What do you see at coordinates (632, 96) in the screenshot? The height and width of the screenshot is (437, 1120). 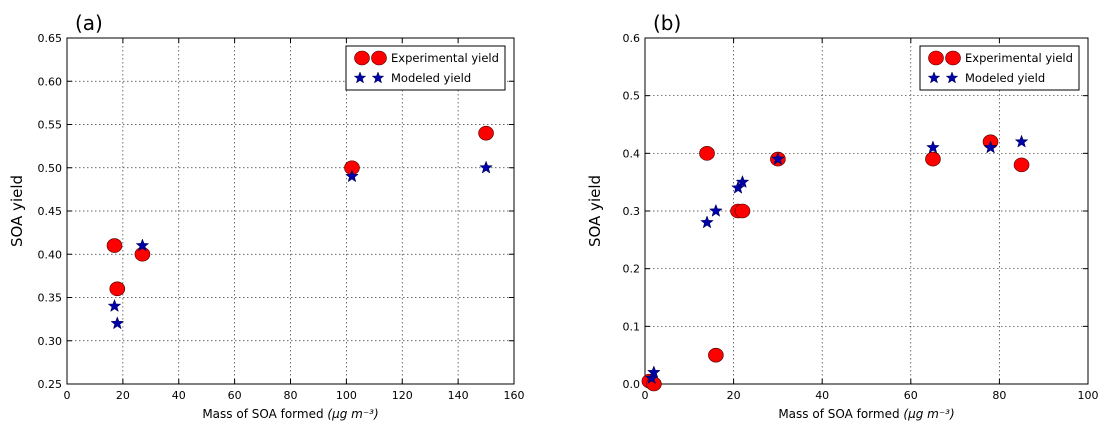 I see `y-tick-label: 0.5` at bounding box center [632, 96].